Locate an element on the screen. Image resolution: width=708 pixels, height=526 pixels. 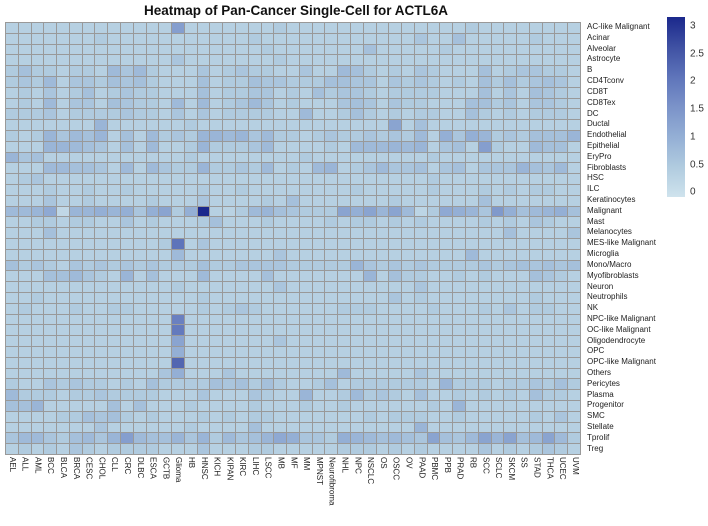
x-axis-label: CHOL is located at coordinates (102, 468).